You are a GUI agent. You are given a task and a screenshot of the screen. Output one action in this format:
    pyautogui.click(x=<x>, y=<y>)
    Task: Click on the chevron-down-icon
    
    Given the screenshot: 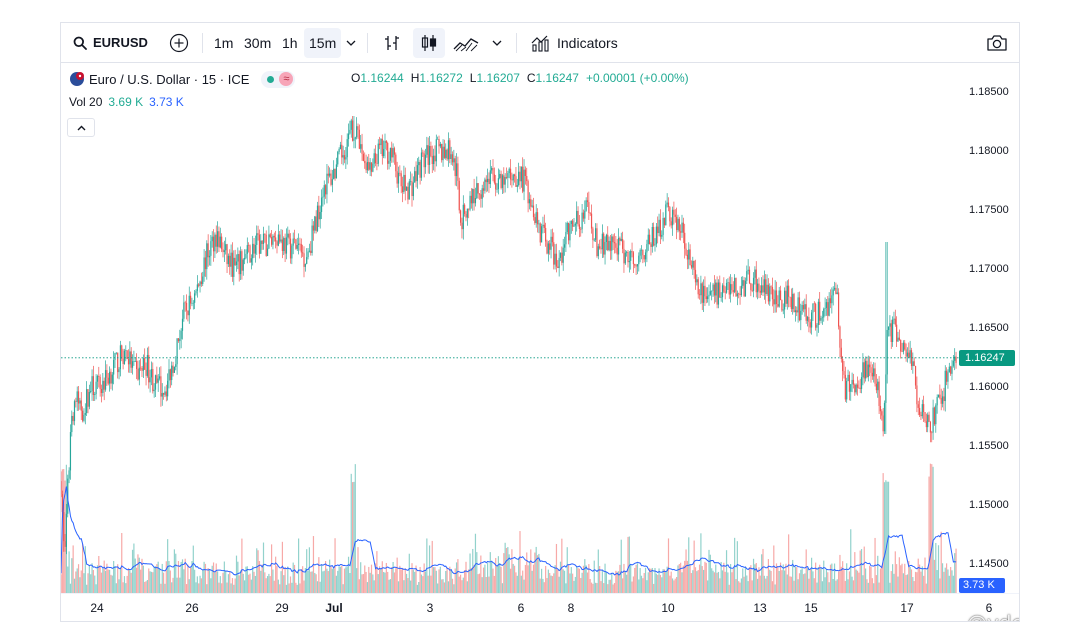 What is the action you would take?
    pyautogui.click(x=351, y=43)
    